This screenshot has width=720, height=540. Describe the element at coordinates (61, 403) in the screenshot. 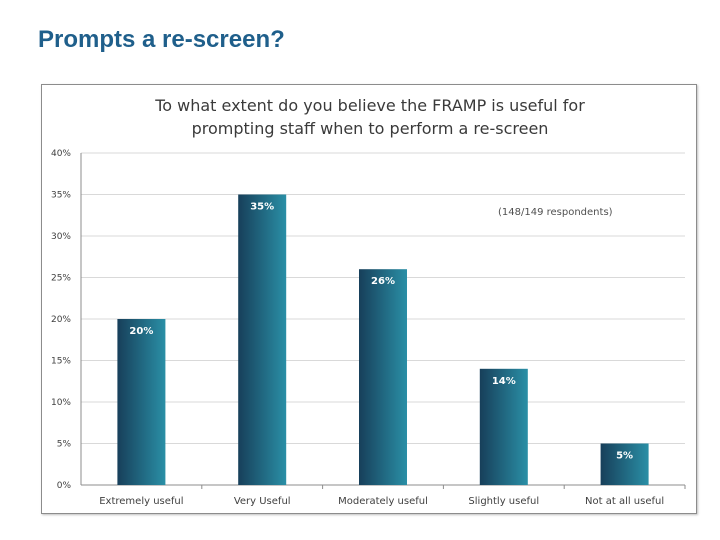

I see `y-tick-label: 10%` at that location.